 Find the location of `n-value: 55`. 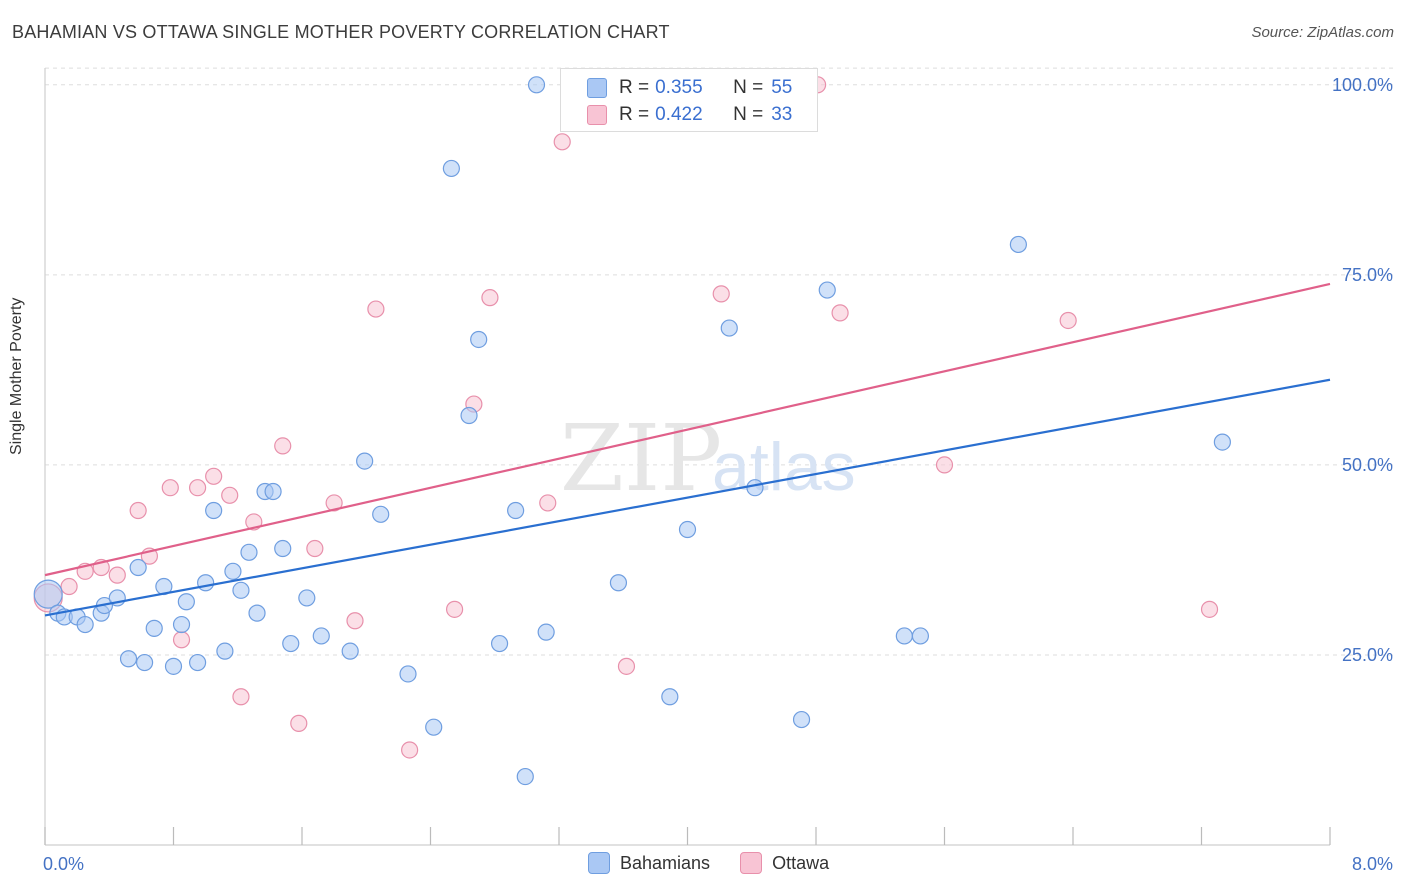

n-value: 55 is located at coordinates (782, 87).